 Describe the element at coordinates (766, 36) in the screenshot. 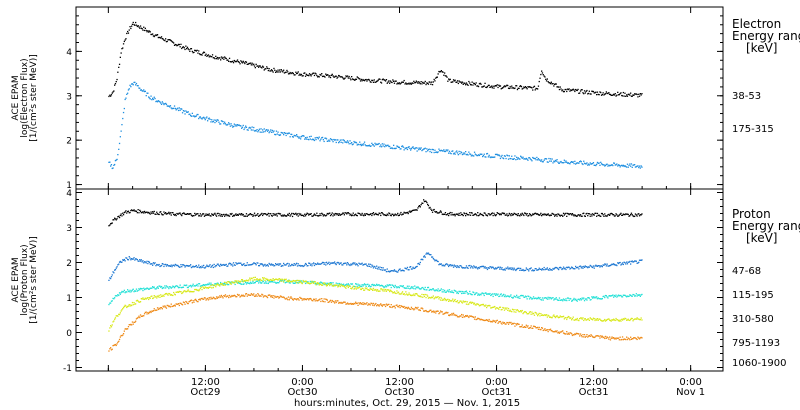

I see `legend-title-line: Energy range` at that location.